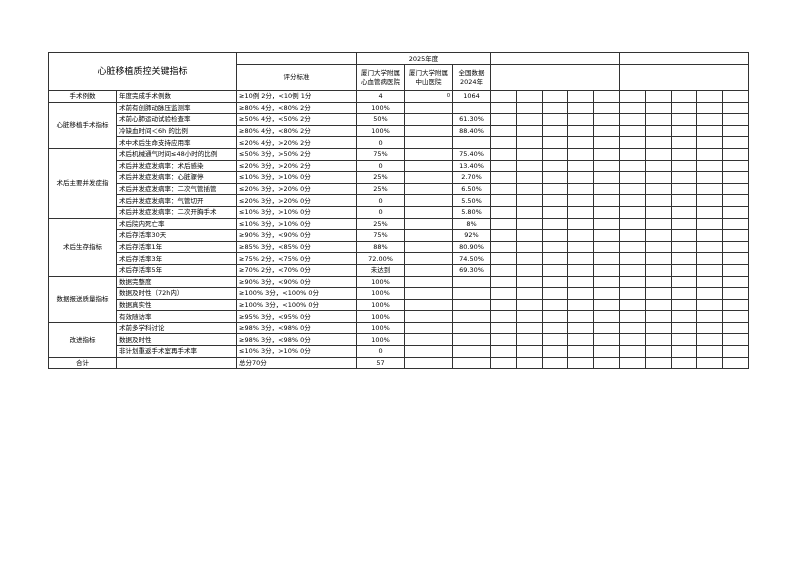  I want to click on table-row: 术后存活率3年 ≥75% 2分，<75% 0分 72.00% 74.50%, so click(399, 258).